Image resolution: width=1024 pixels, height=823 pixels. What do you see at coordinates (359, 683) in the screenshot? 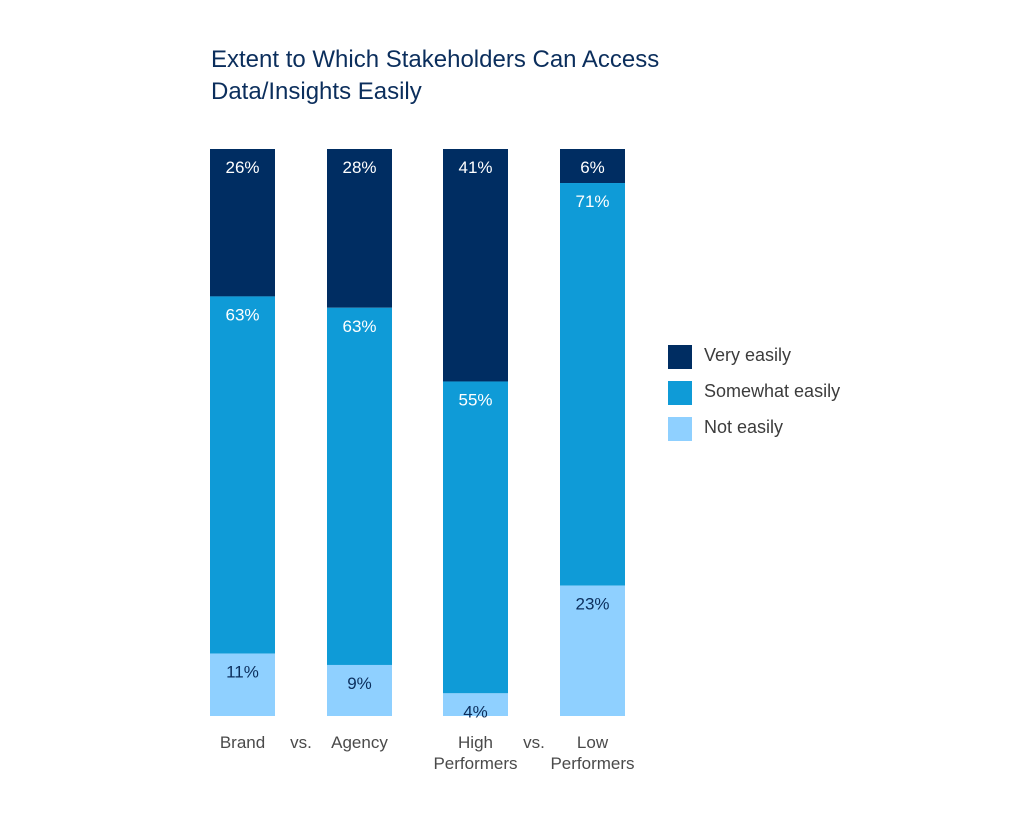
I see `data-label-agency-not-easily: 9%` at bounding box center [359, 683].